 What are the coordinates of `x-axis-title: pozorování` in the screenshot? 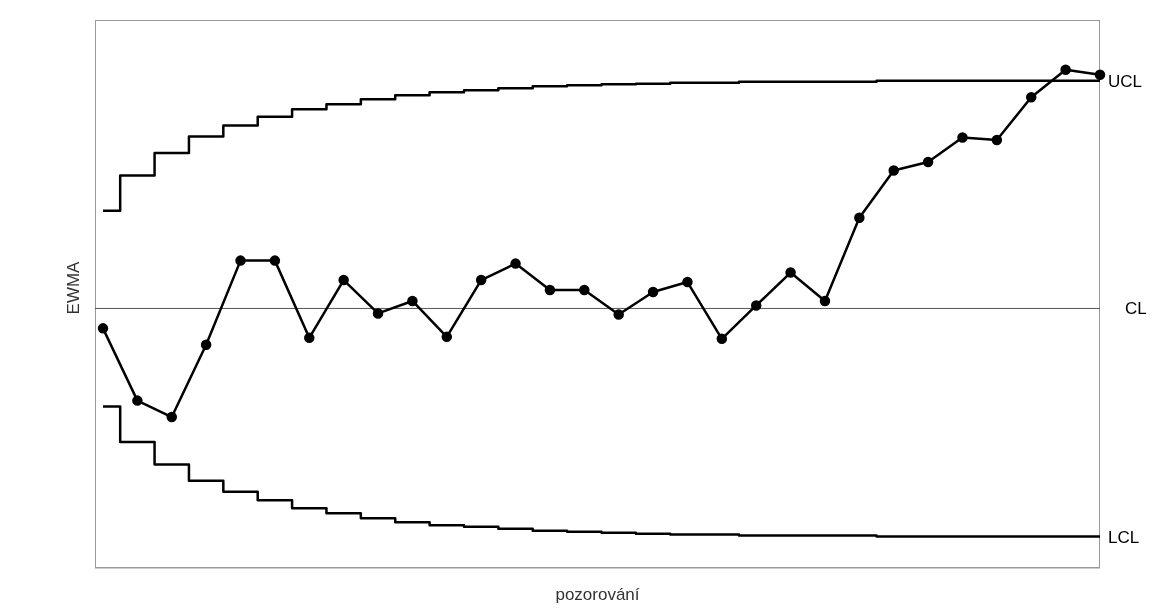 It's located at (597, 594).